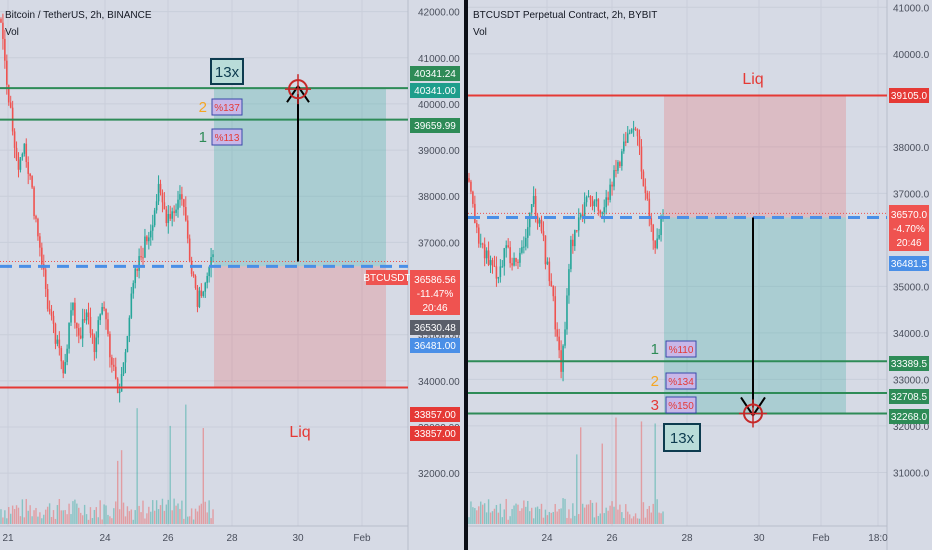 The height and width of the screenshot is (550, 932). I want to click on left-tag-tp2-bg, so click(435, 90).